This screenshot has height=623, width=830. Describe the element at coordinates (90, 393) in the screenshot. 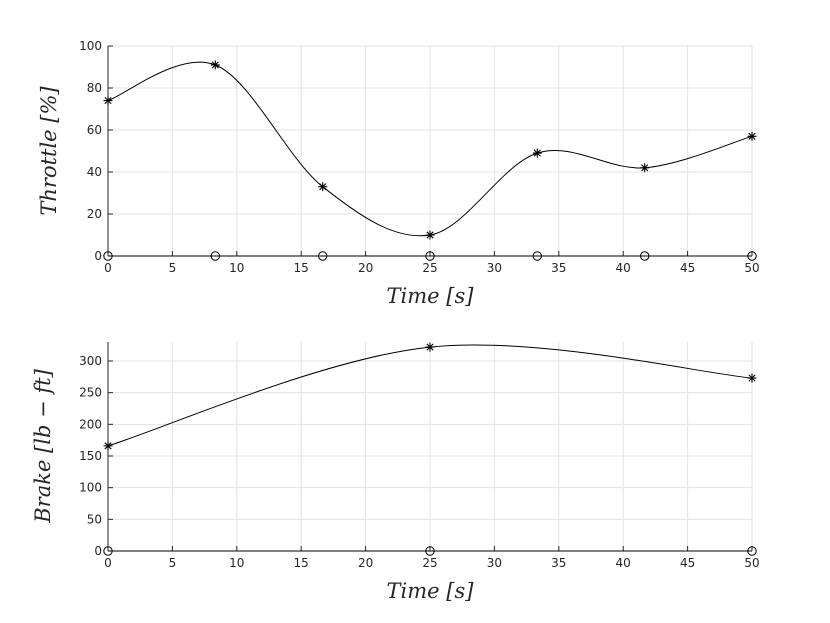

I see `y-tick-label: 250` at that location.